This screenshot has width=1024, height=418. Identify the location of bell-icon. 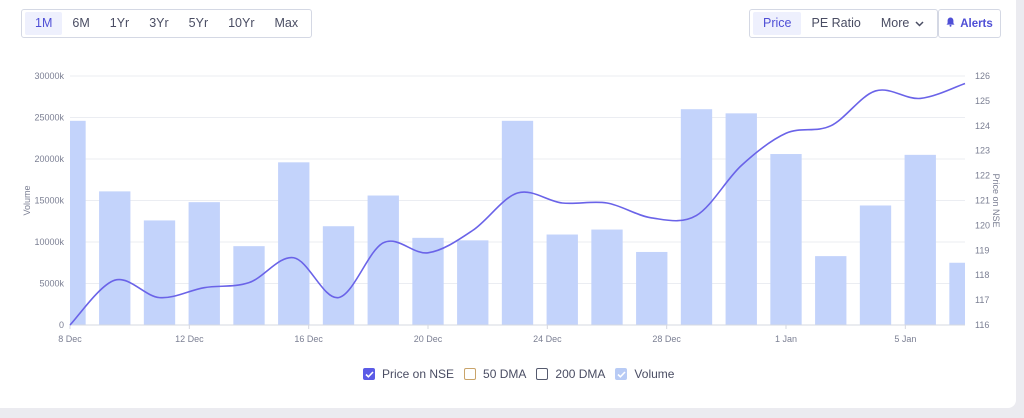
(950, 23).